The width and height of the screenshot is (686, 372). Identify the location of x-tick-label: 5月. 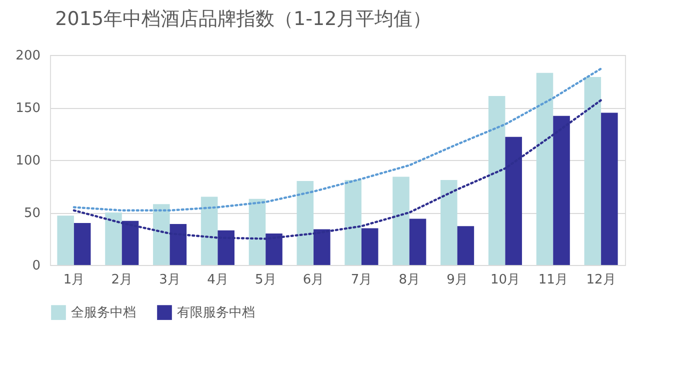
(265, 280).